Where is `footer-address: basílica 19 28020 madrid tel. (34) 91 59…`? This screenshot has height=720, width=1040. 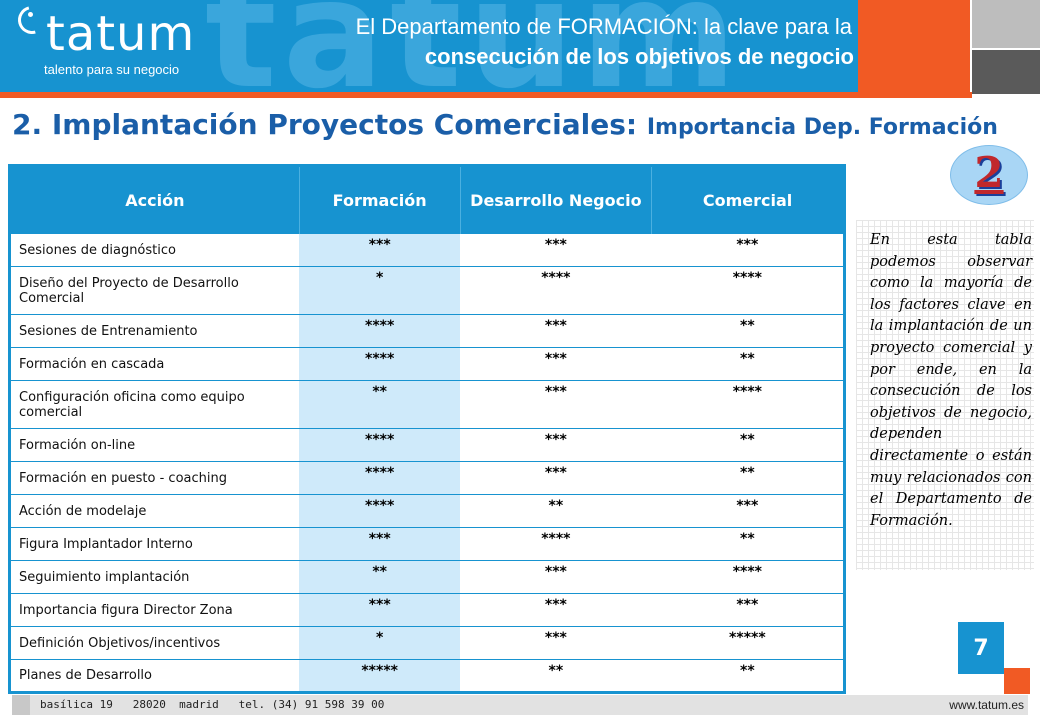
footer-address: basílica 19 28020 madrid tel. (34) 91 59… is located at coordinates (212, 704).